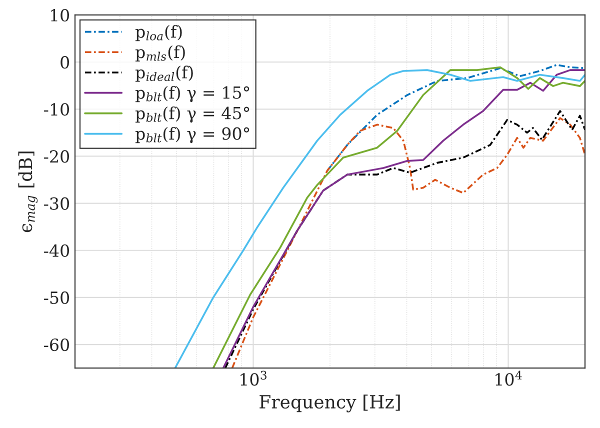 Image resolution: width=600 pixels, height=428 pixels. I want to click on y-tick-label: -30, so click(57, 203).